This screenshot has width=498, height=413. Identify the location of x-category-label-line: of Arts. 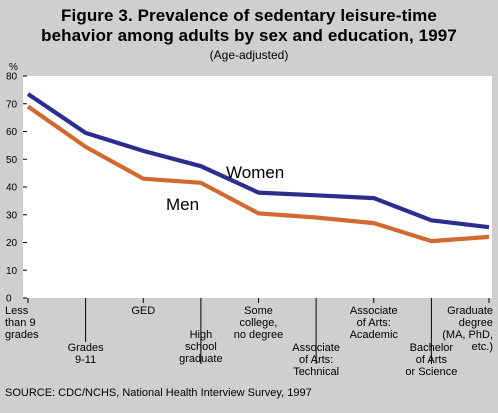
(432, 360).